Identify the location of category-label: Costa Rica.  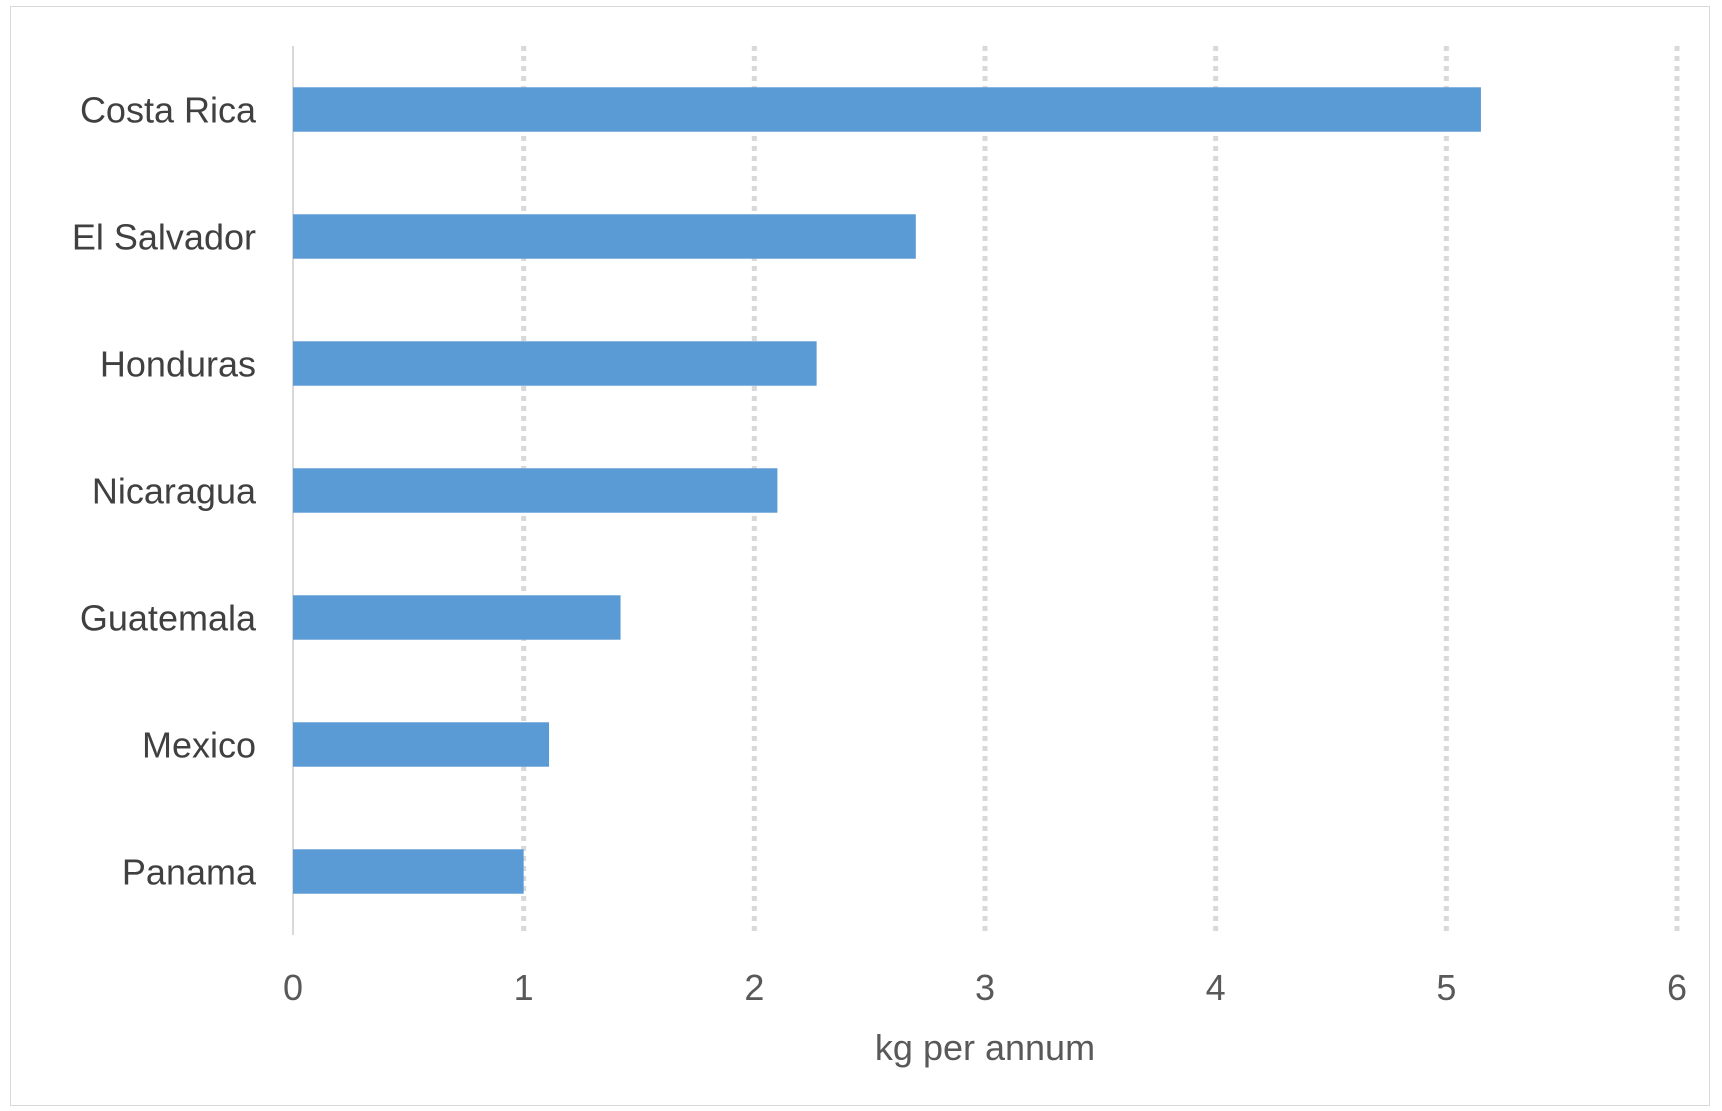
(168, 110).